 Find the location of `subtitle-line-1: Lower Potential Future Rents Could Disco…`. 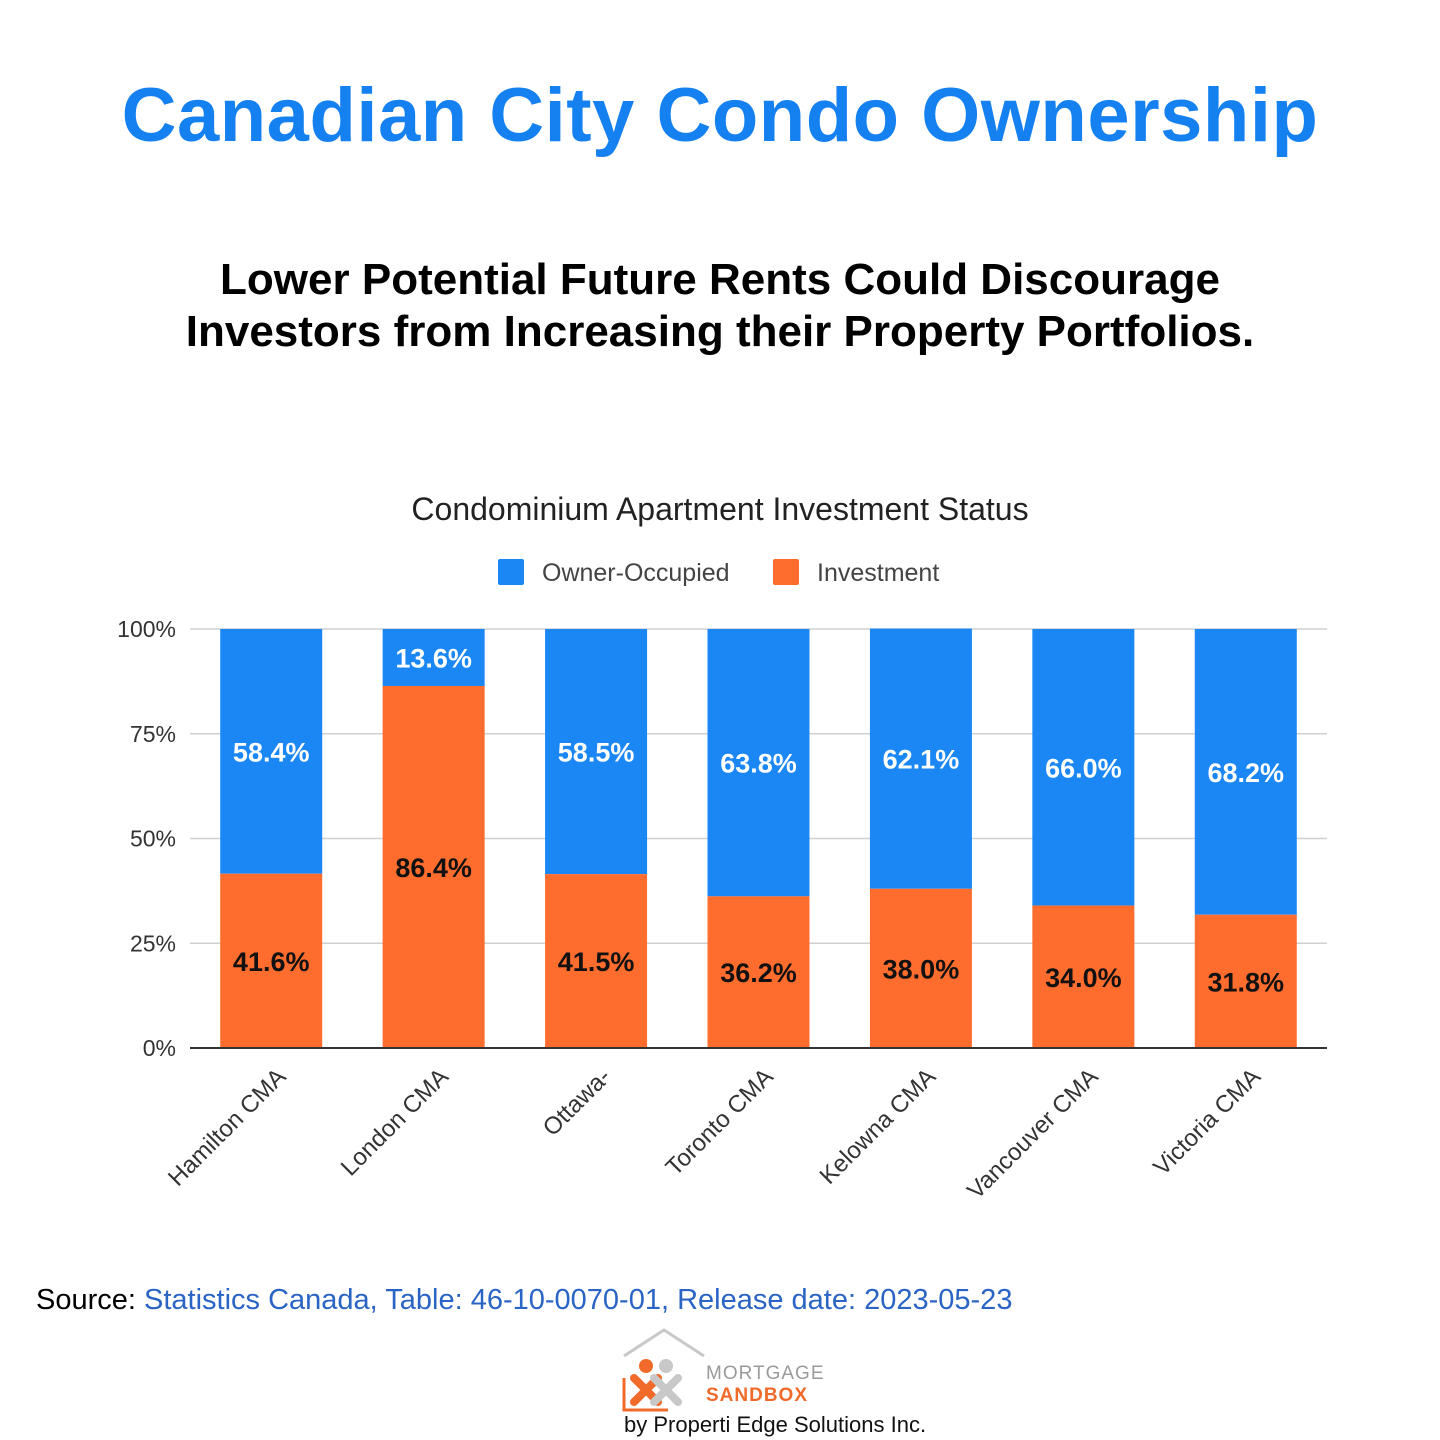

subtitle-line-1: Lower Potential Future Rents Could Disco… is located at coordinates (720, 279).